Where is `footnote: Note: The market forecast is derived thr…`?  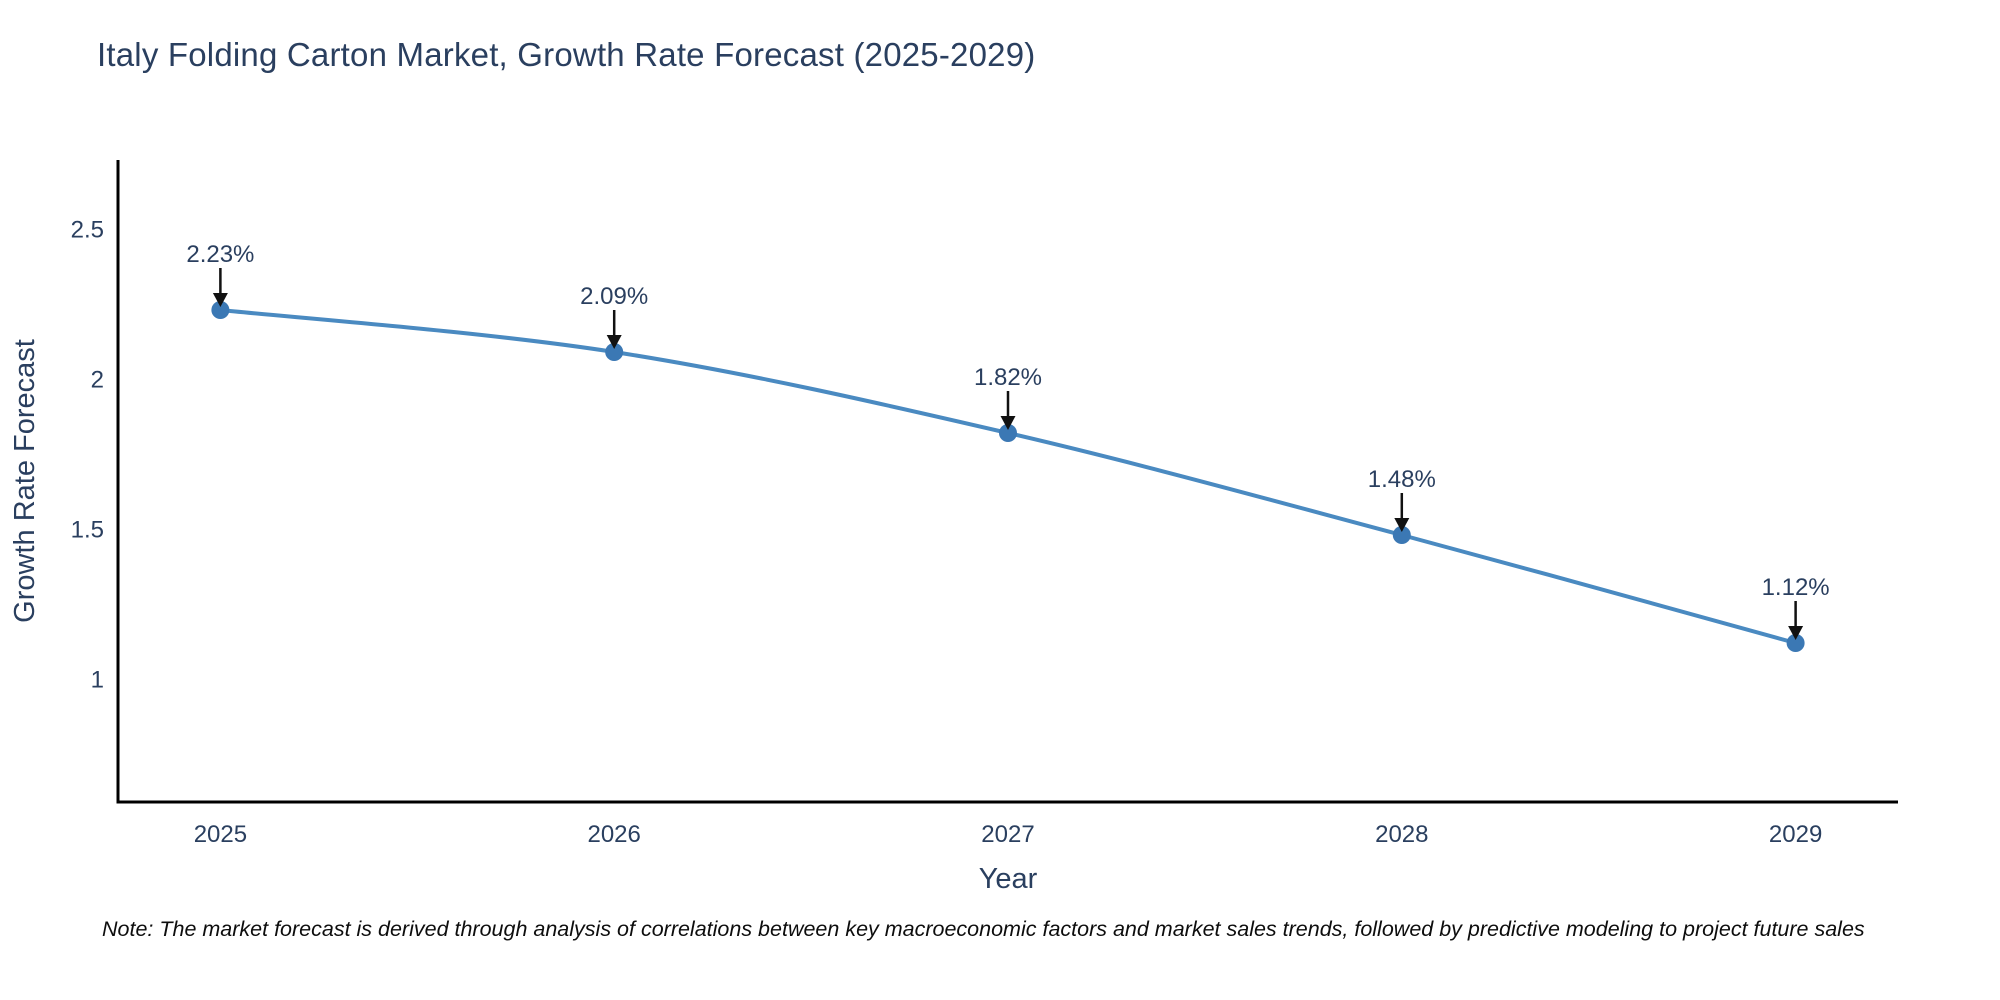
footnote: Note: The market forecast is derived thr… is located at coordinates (983, 929).